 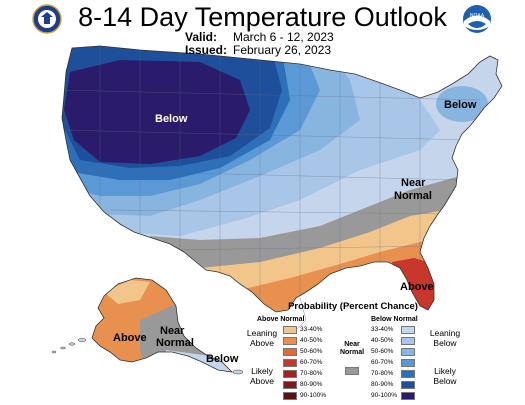 What do you see at coordinates (311, 373) in the screenshot?
I see `legend-above-range: 70-80%` at bounding box center [311, 373].